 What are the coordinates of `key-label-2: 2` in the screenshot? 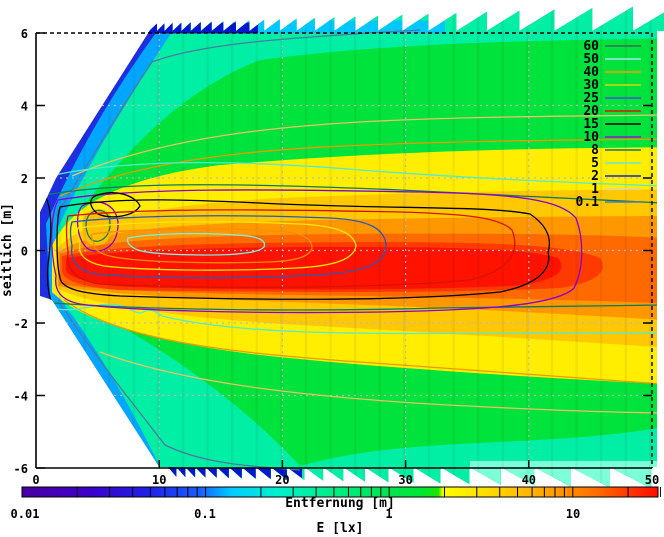 It's located at (595, 176).